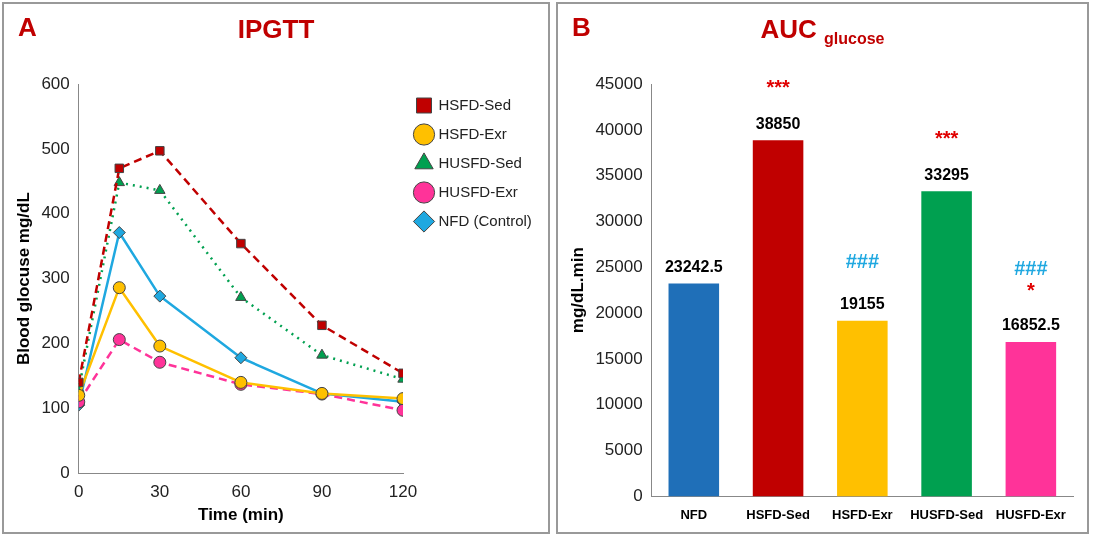 Image resolution: width=1095 pixels, height=536 pixels. I want to click on y-tick-label: 10000, so click(619, 404).